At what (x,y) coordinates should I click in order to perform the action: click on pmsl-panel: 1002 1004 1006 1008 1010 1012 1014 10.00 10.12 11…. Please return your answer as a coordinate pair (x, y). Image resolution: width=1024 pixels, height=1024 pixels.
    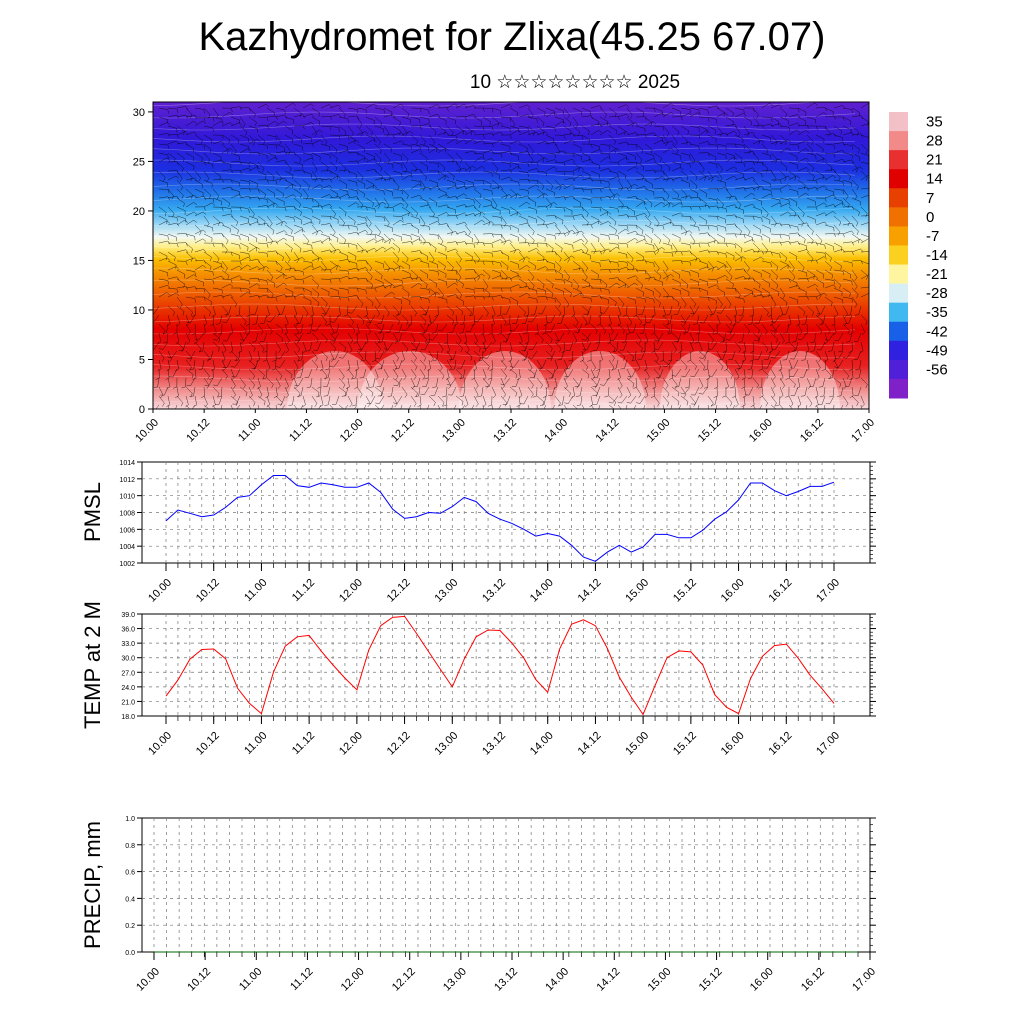
    Looking at the image, I should click on (478, 532).